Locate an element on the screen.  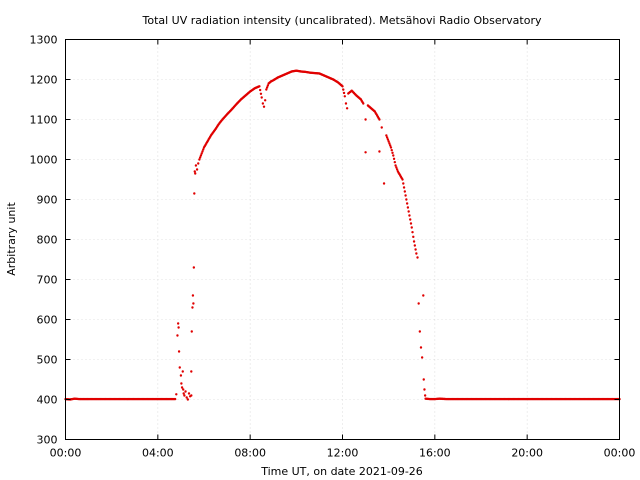
y-tick-label: 1000 is located at coordinates (44, 160).